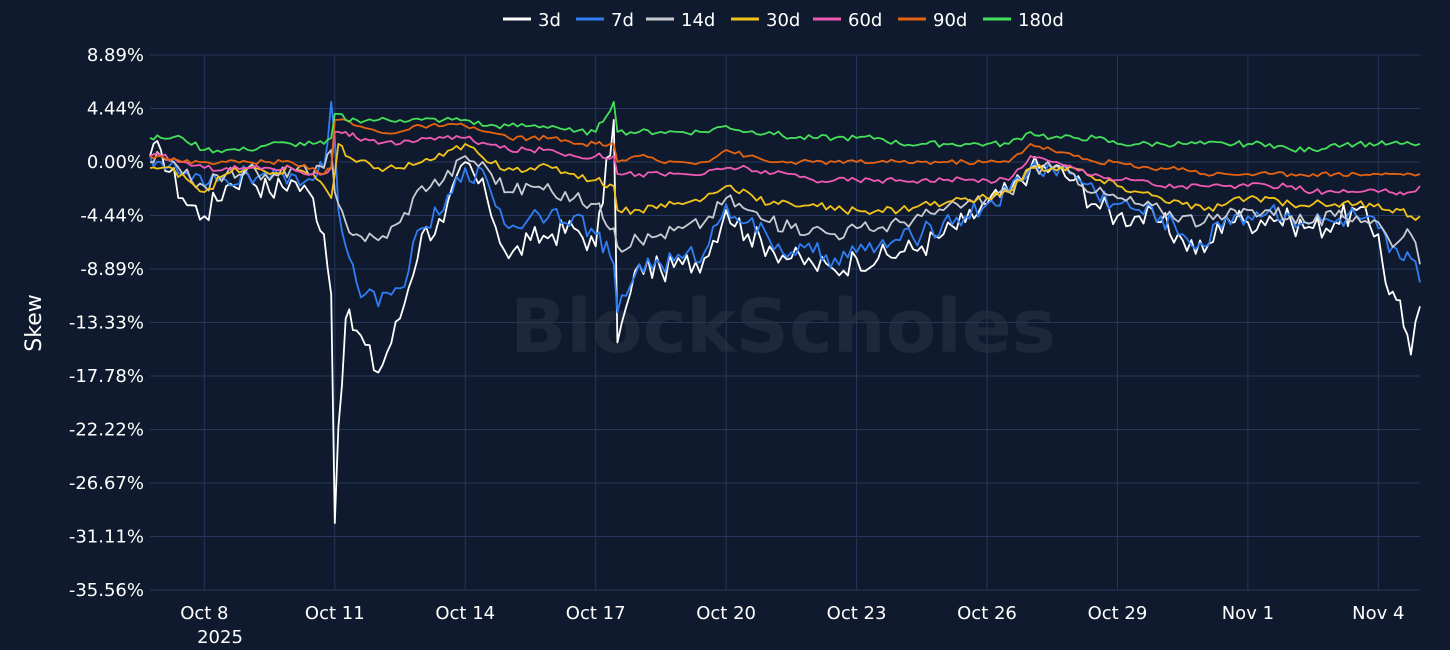  I want to click on legend-label: 30d, so click(783, 20).